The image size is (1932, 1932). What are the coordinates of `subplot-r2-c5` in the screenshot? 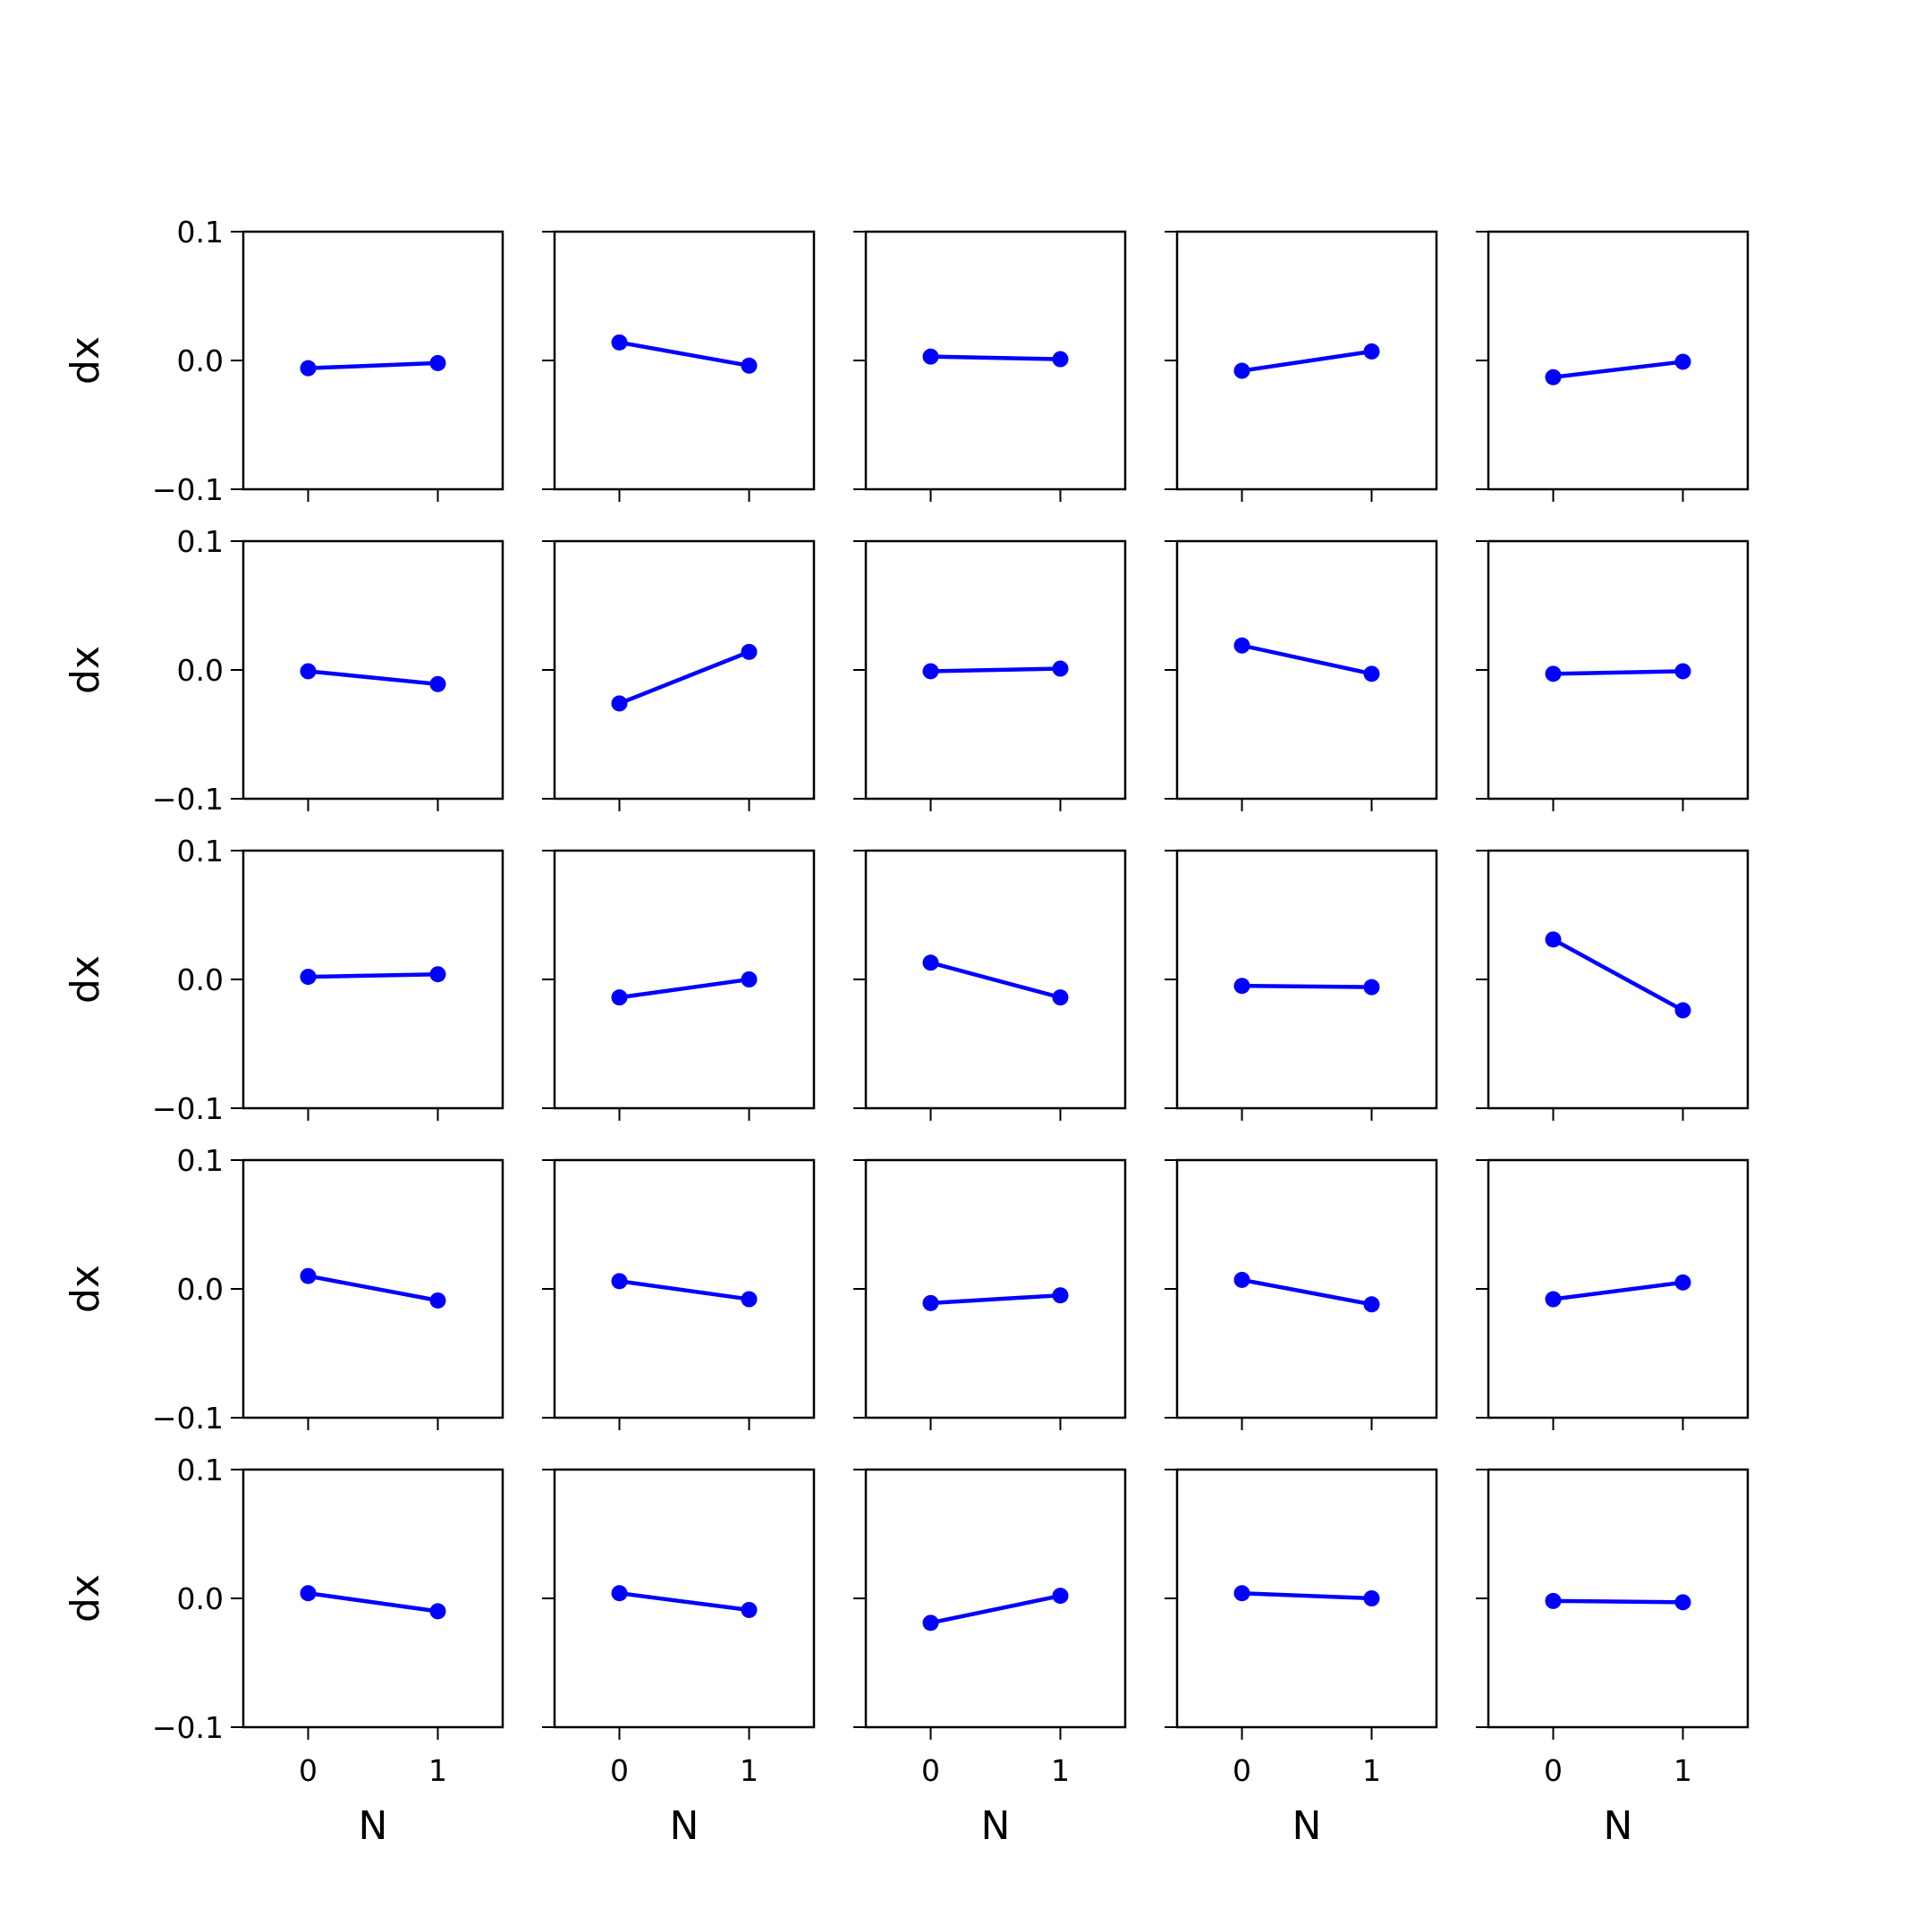 It's located at (1613, 675).